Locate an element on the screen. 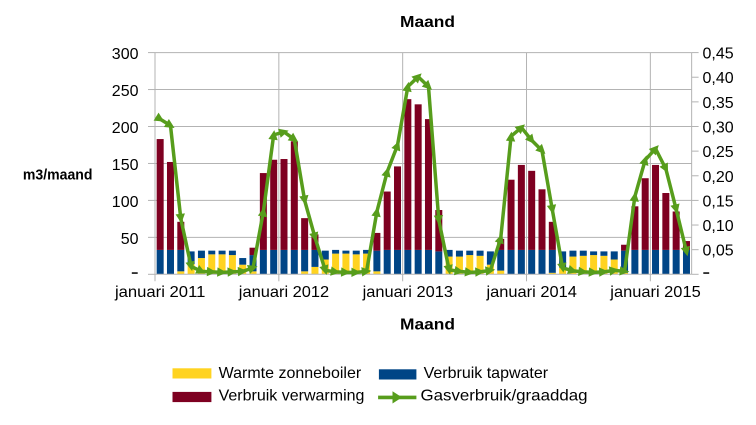  svg-text: 0,20 is located at coordinates (718, 177).